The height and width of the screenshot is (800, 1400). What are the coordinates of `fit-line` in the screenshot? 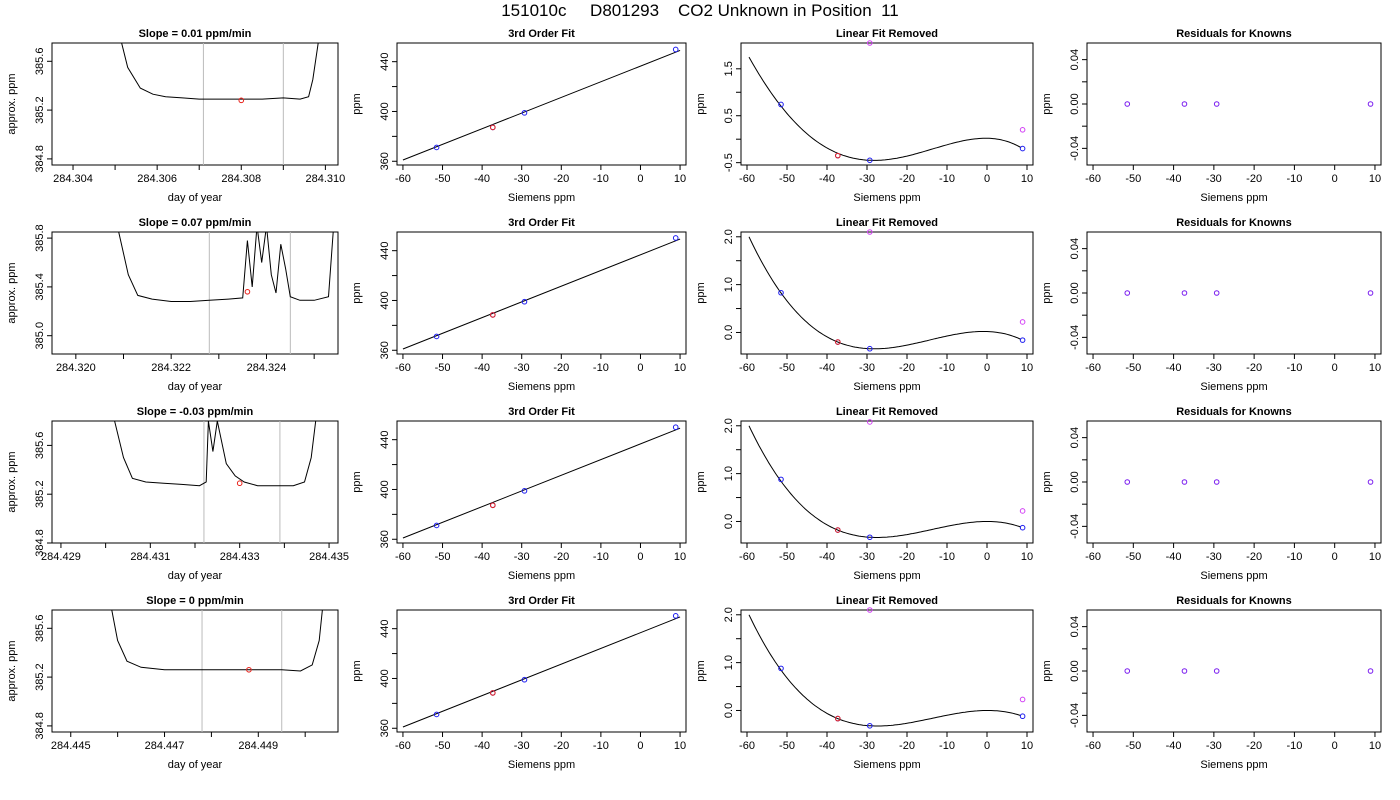 It's located at (541, 483).